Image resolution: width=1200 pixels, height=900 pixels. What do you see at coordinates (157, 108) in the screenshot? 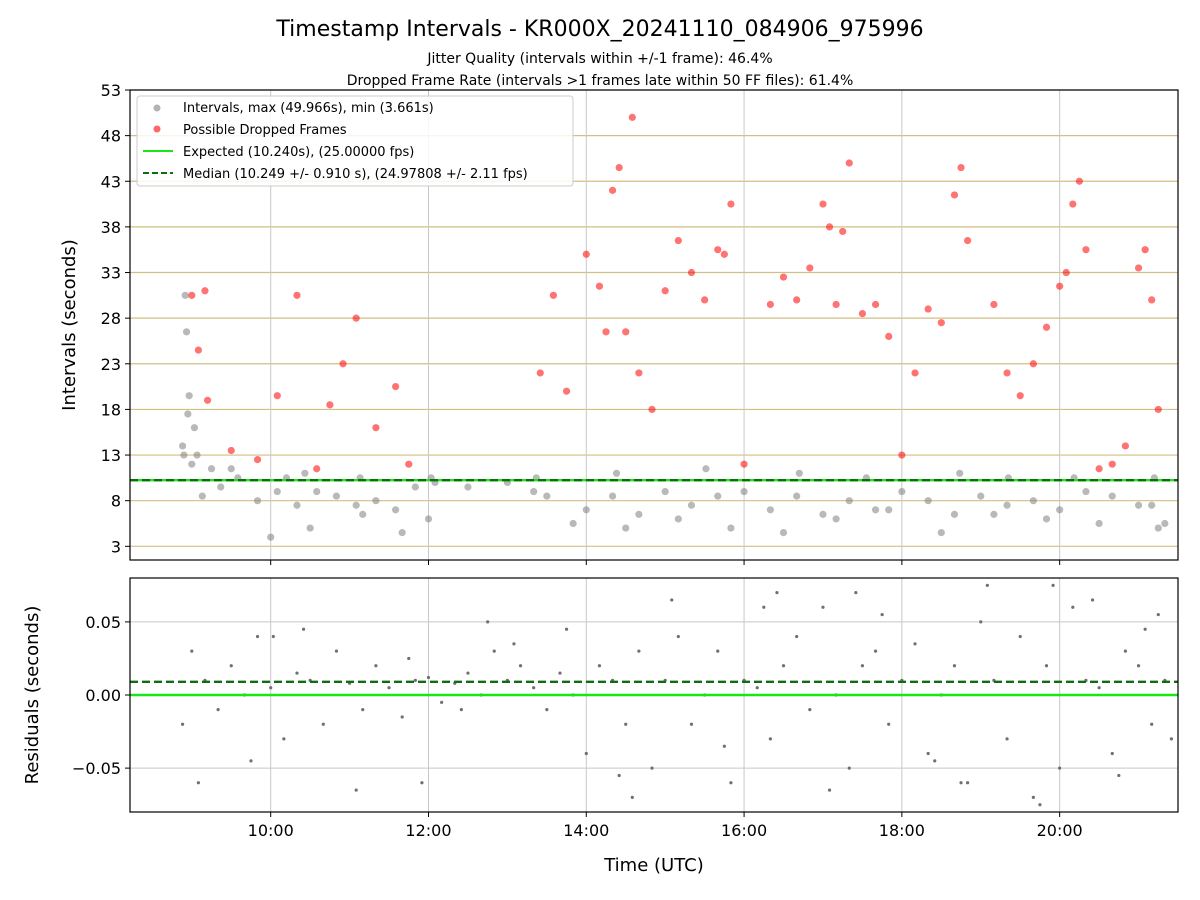
I see `legend-intervals-marker` at bounding box center [157, 108].